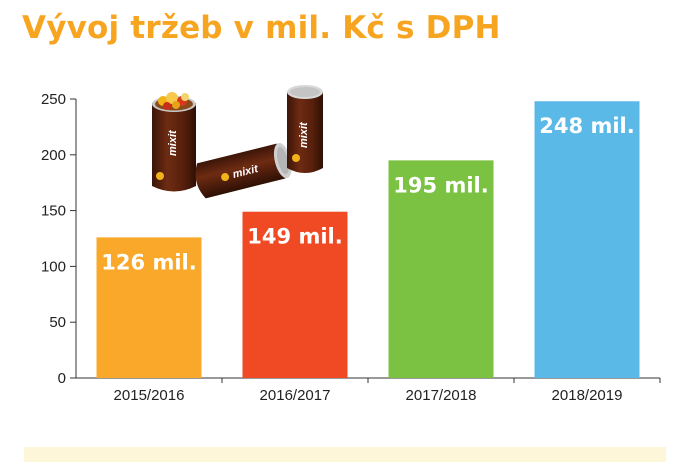  I want to click on x-tick-label: 2018/2019, so click(587, 395).